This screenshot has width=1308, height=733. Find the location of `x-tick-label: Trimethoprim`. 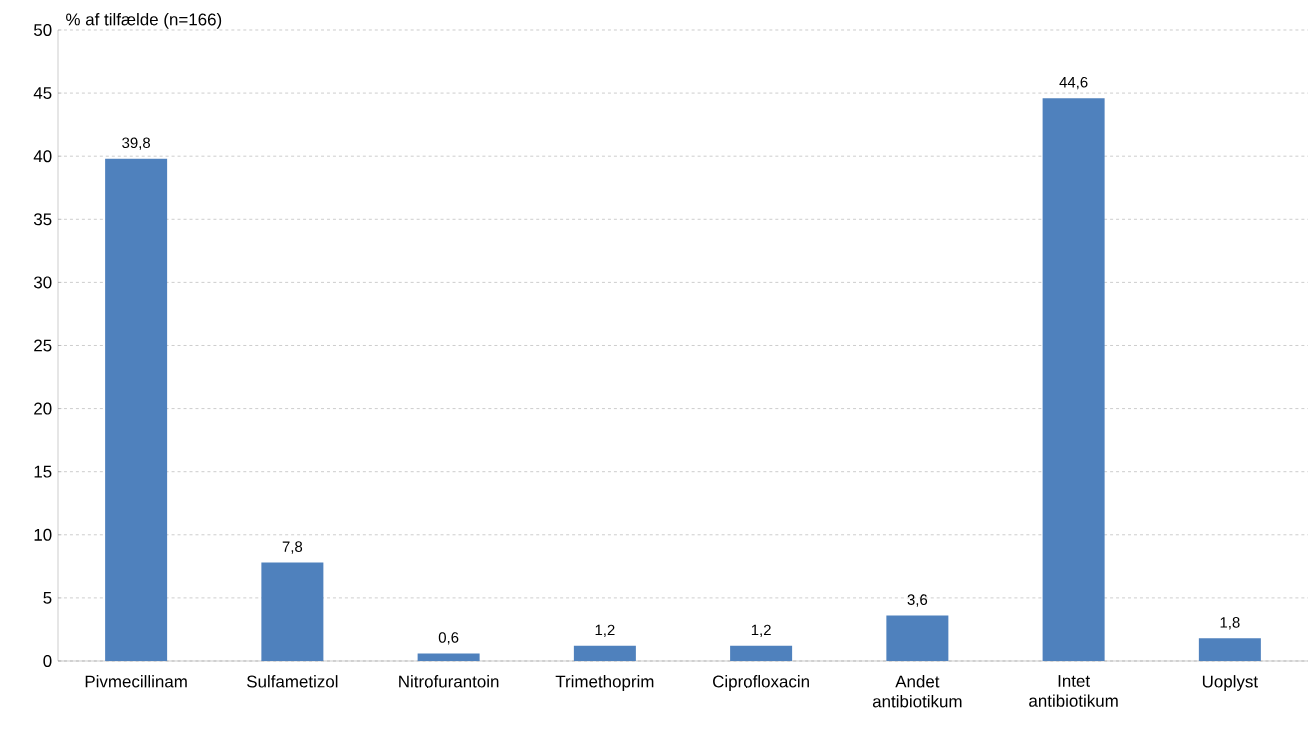

x-tick-label: Trimethoprim is located at coordinates (604, 683).